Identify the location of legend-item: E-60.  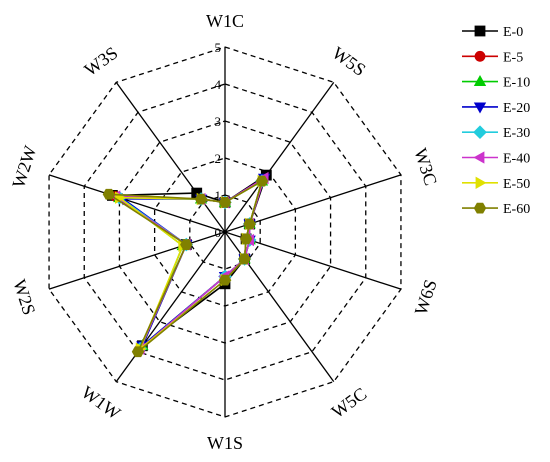
(496, 209).